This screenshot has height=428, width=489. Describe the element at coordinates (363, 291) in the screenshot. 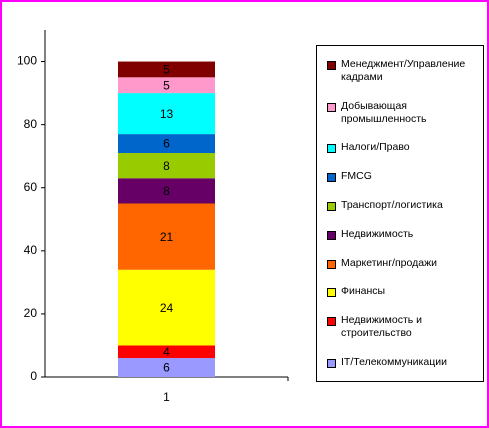

I see `legend-label: Финансы` at that location.